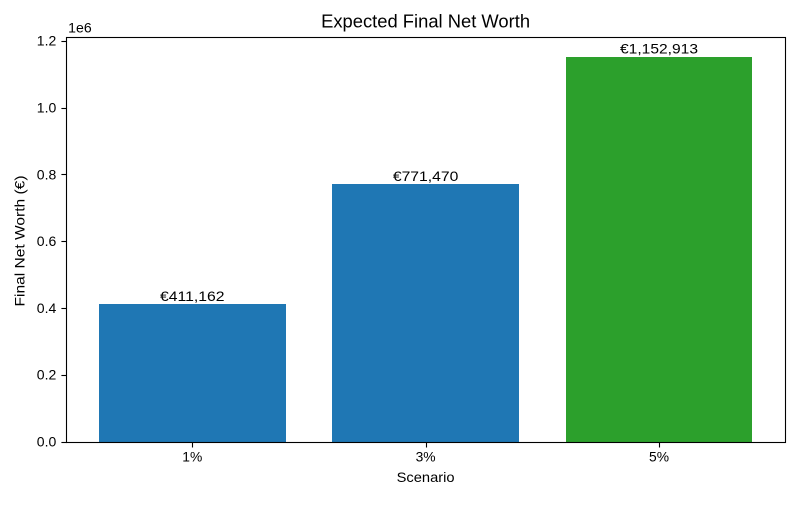 This screenshot has width=800, height=505. I want to click on svg-text: €1,152,913, so click(659, 49).